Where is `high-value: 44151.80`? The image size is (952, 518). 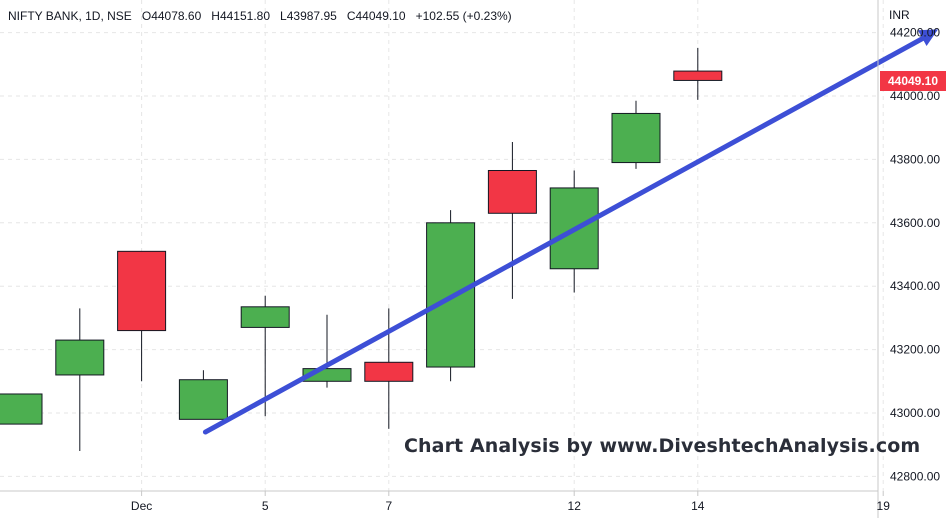 high-value: 44151.80 is located at coordinates (245, 16).